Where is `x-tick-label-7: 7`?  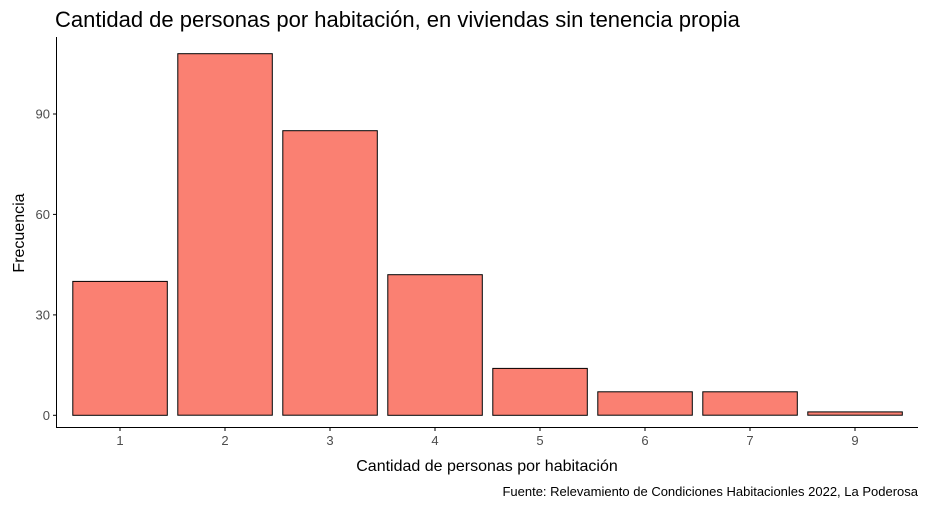 x-tick-label-7: 7 is located at coordinates (749, 440).